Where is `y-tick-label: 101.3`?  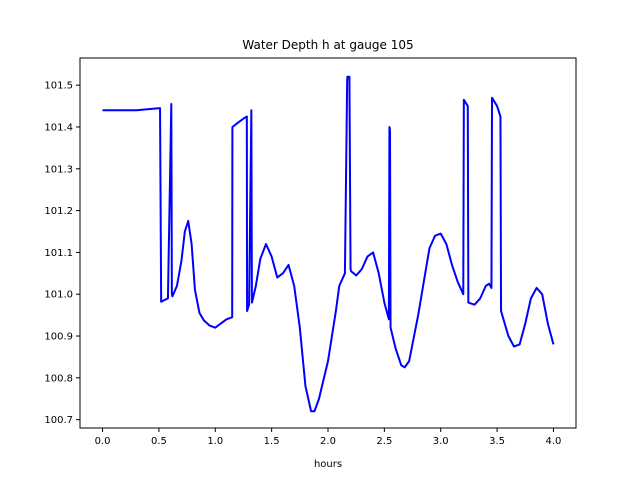 y-tick-label: 101.3 is located at coordinates (58, 169).